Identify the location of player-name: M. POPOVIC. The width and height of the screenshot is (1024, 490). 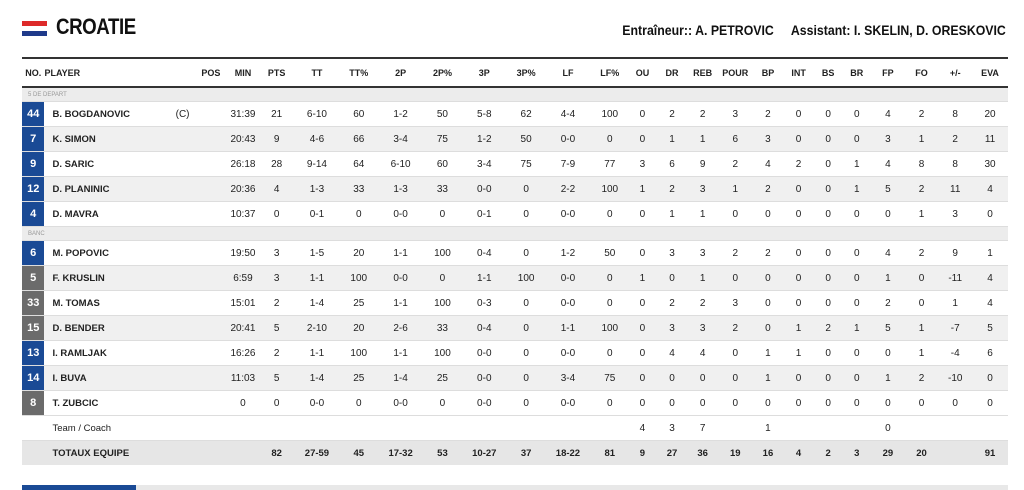
(105, 253).